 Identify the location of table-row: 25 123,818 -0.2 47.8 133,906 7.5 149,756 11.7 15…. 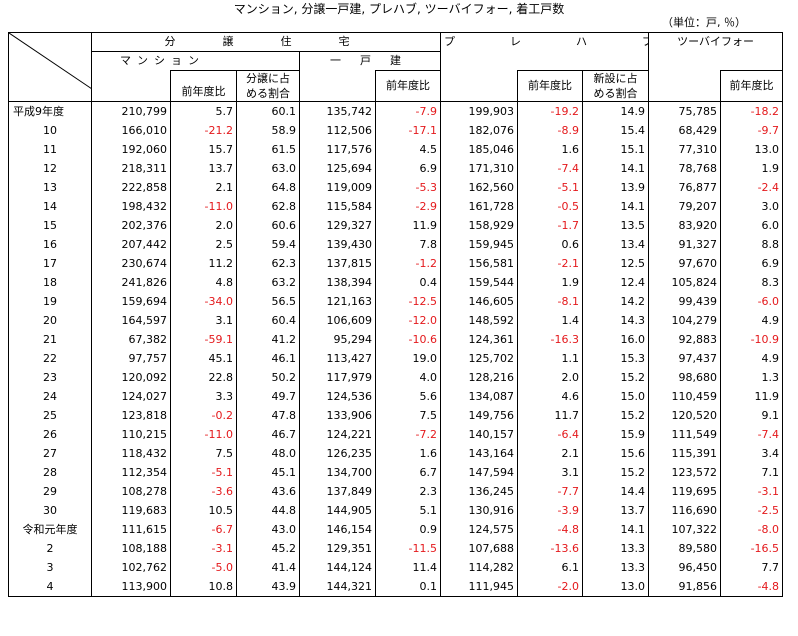
(396, 415).